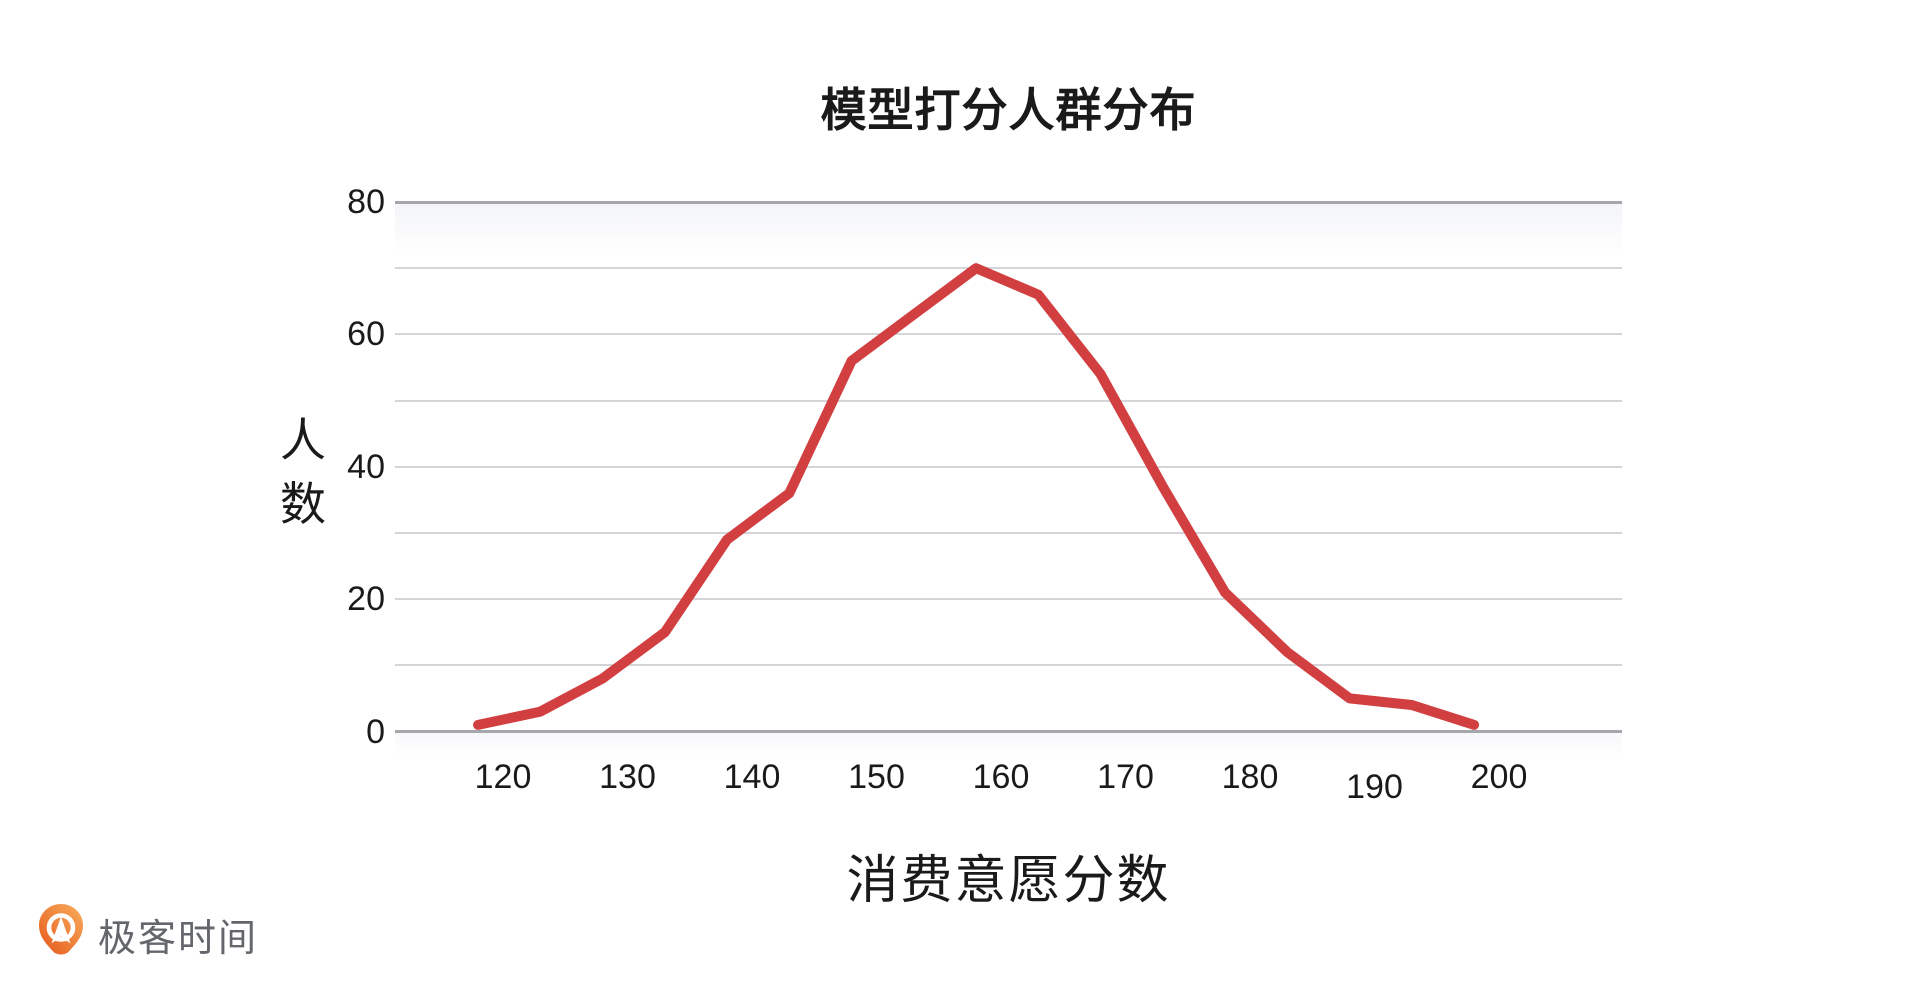 This screenshot has width=1920, height=999. I want to click on x-tick-label-160: 160, so click(1001, 777).